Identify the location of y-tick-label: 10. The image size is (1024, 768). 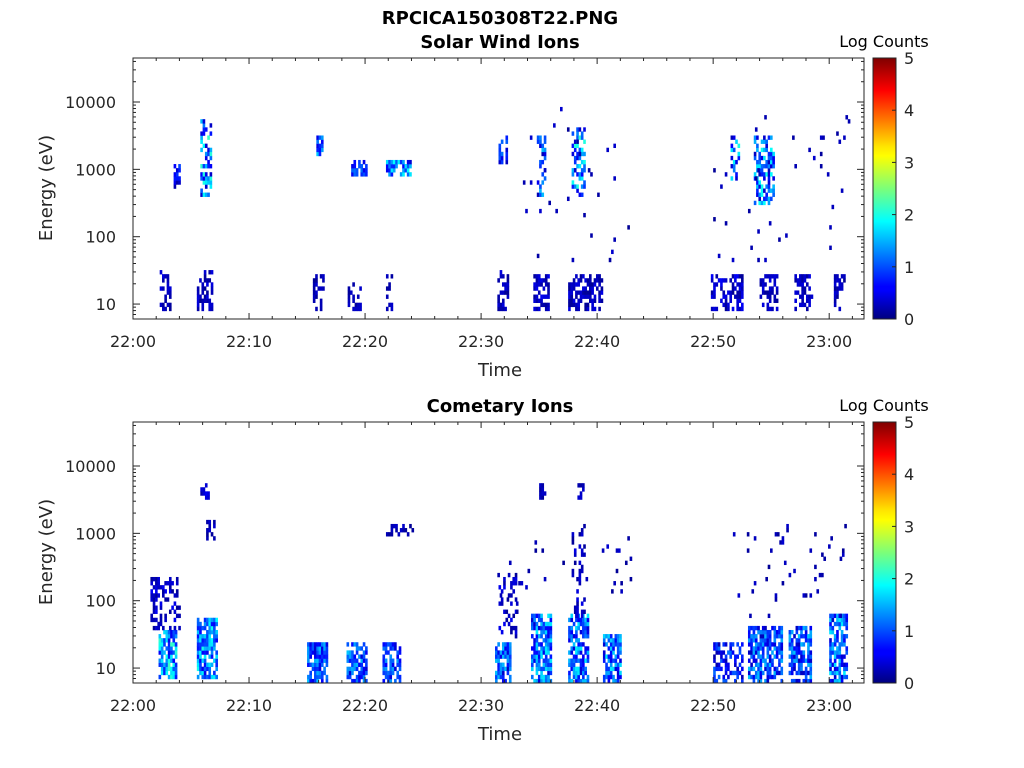
(106, 304).